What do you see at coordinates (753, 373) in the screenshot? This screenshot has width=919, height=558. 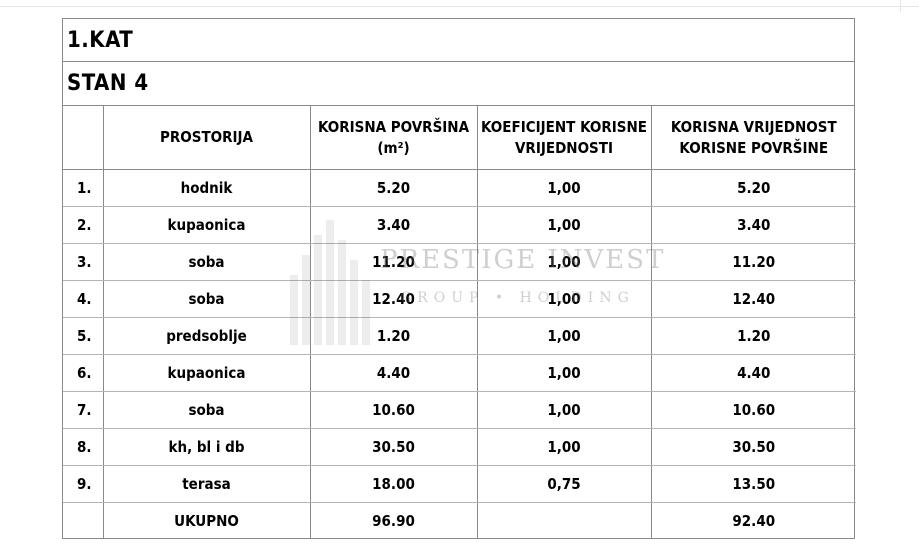 I see `row-value: 4.40` at bounding box center [753, 373].